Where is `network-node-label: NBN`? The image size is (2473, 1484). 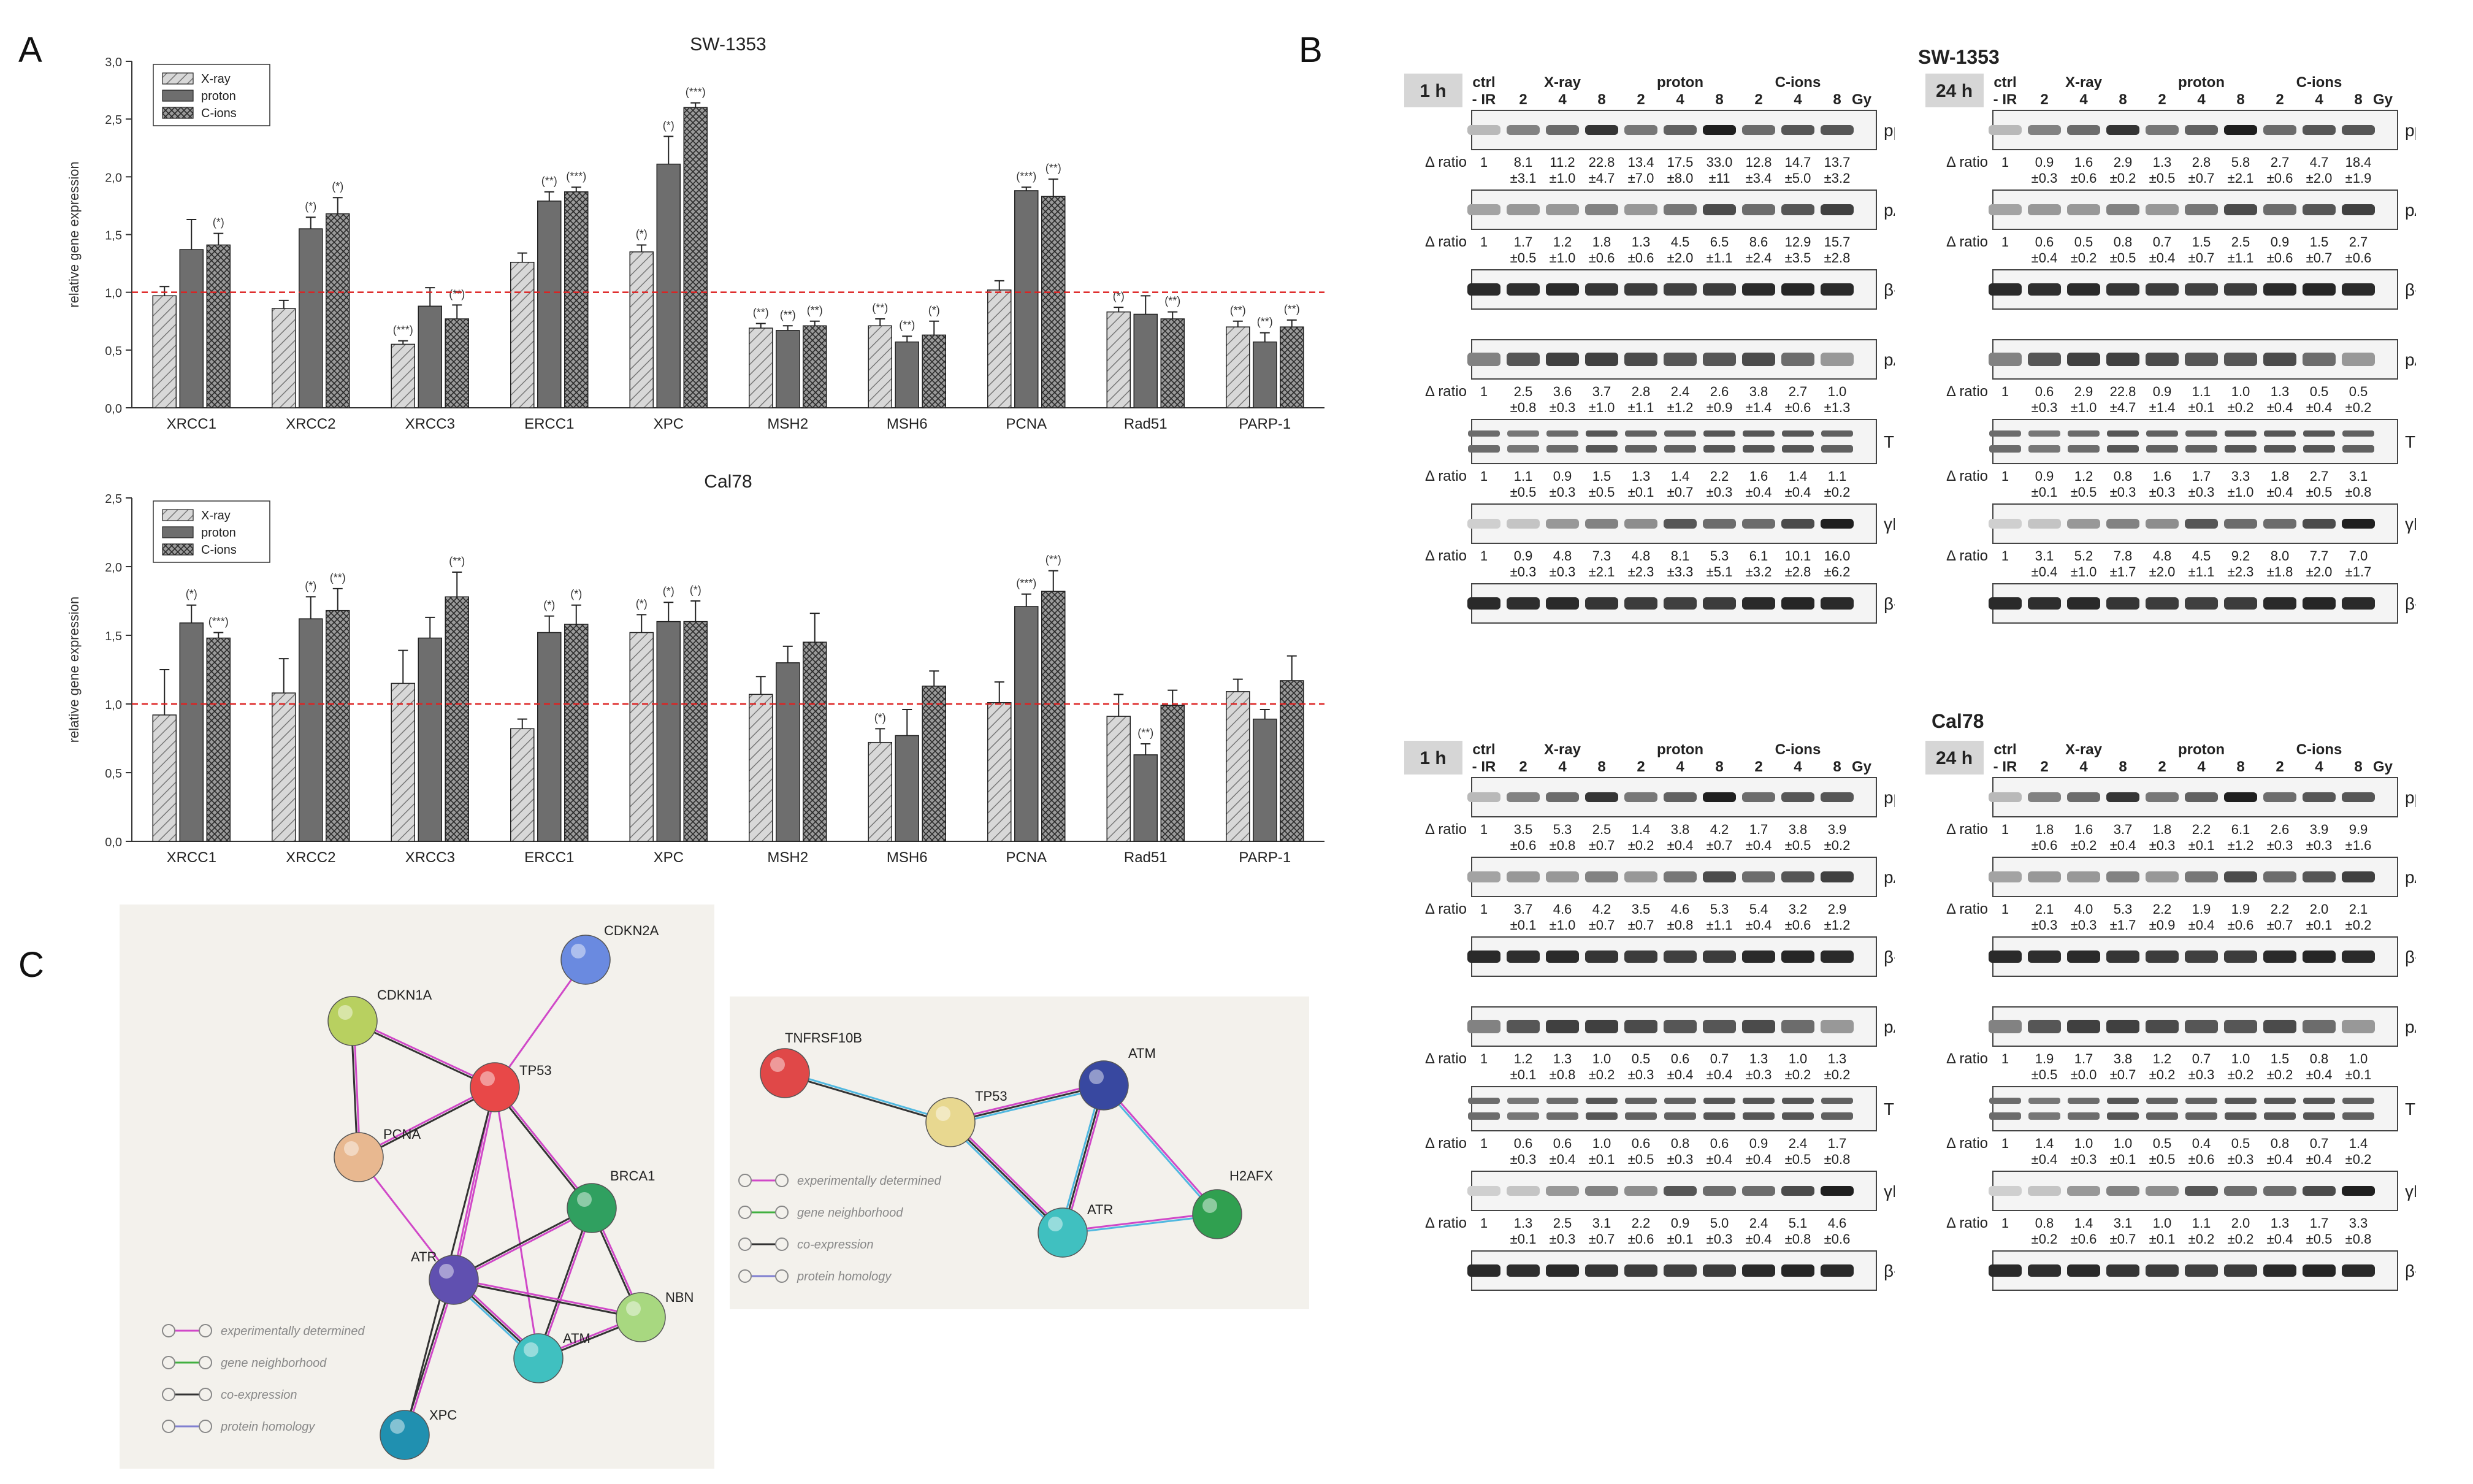 network-node-label: NBN is located at coordinates (679, 1297).